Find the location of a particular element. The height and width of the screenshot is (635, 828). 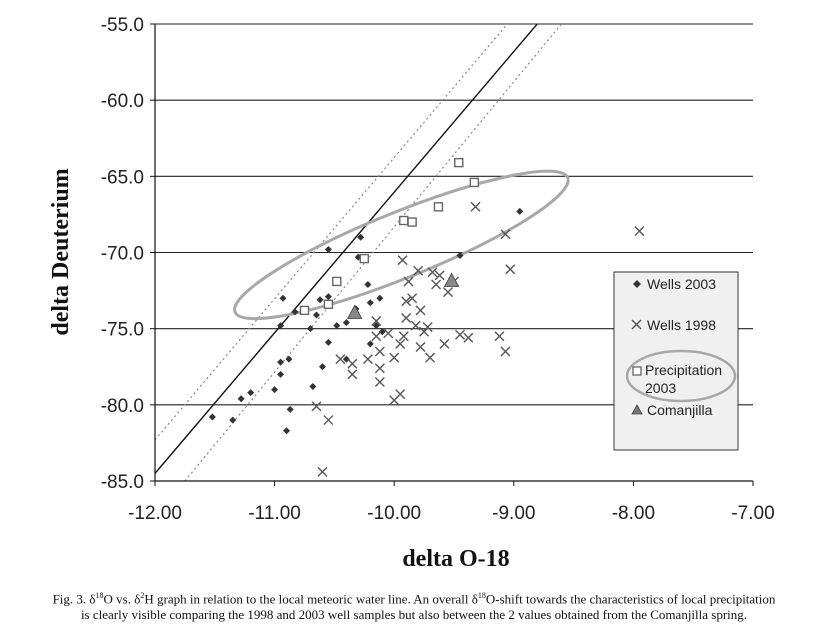

caption-sup-2: 2 is located at coordinates (142, 595).